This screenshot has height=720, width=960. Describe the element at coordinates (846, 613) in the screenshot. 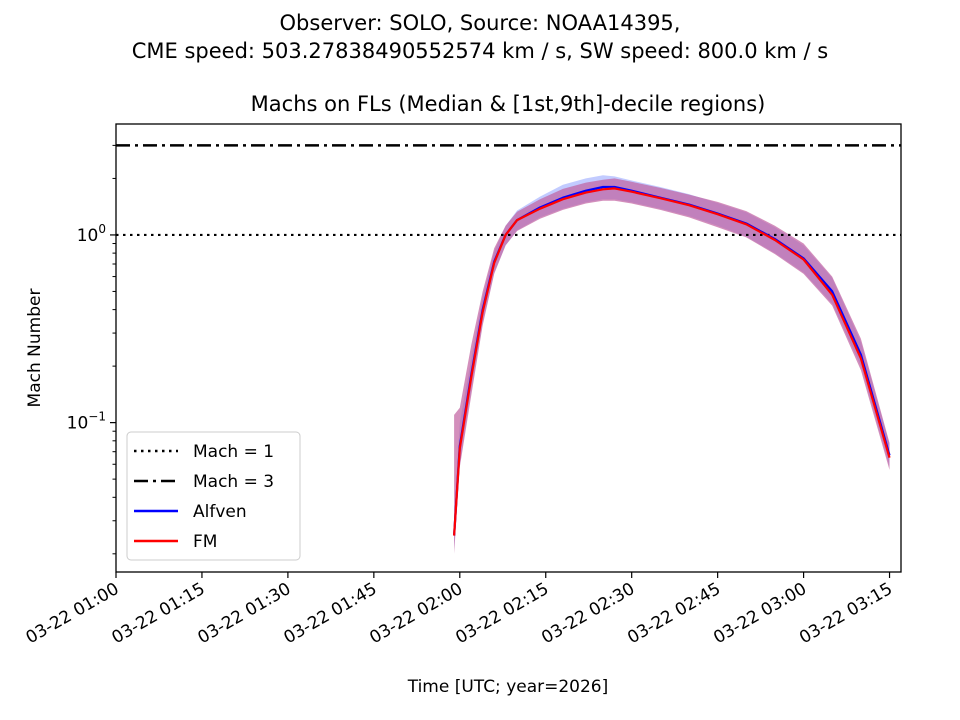

I see `x-tick-label: 03-22 03:15` at that location.